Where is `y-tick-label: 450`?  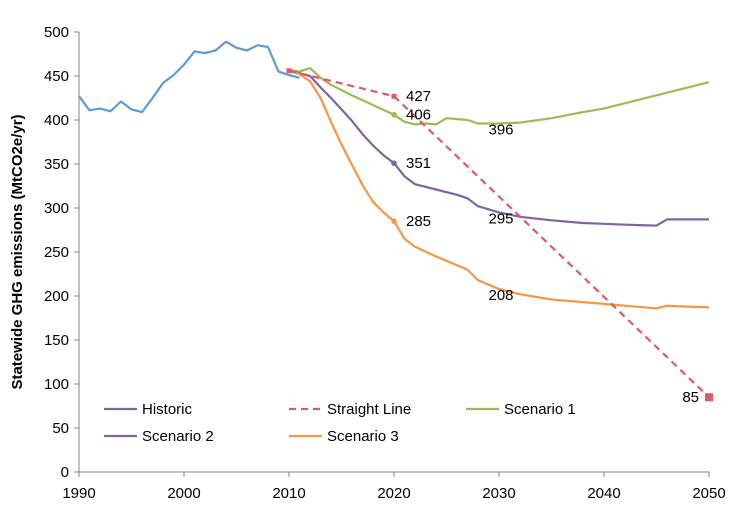
y-tick-label: 450 is located at coordinates (56, 76).